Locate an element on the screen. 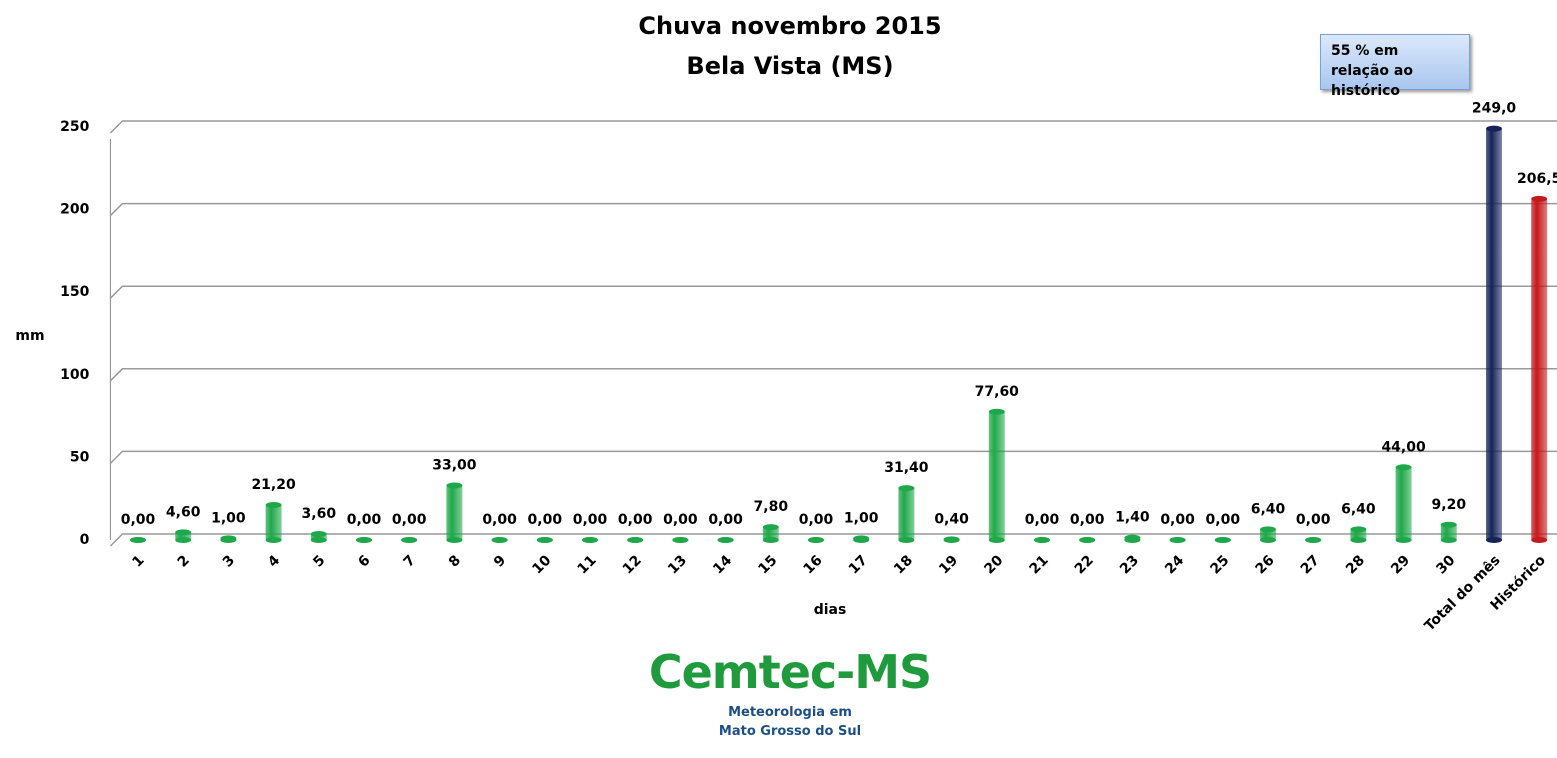  value-label: 0,40 is located at coordinates (951, 519).